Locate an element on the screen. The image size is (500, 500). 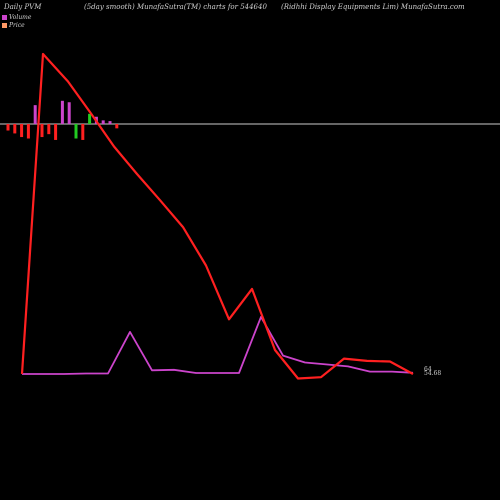
legend-swatch-price is located at coordinates (4, 25).